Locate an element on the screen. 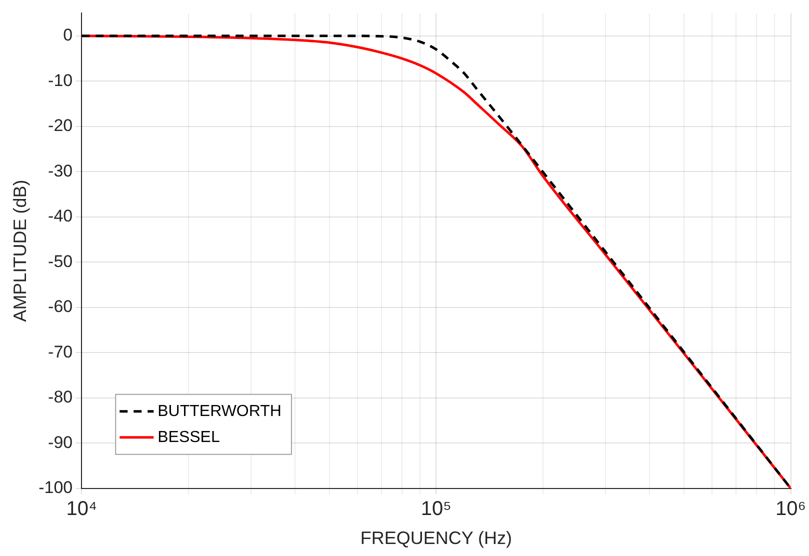 The width and height of the screenshot is (809, 556). y-tick-label: -100 is located at coordinates (55, 488).